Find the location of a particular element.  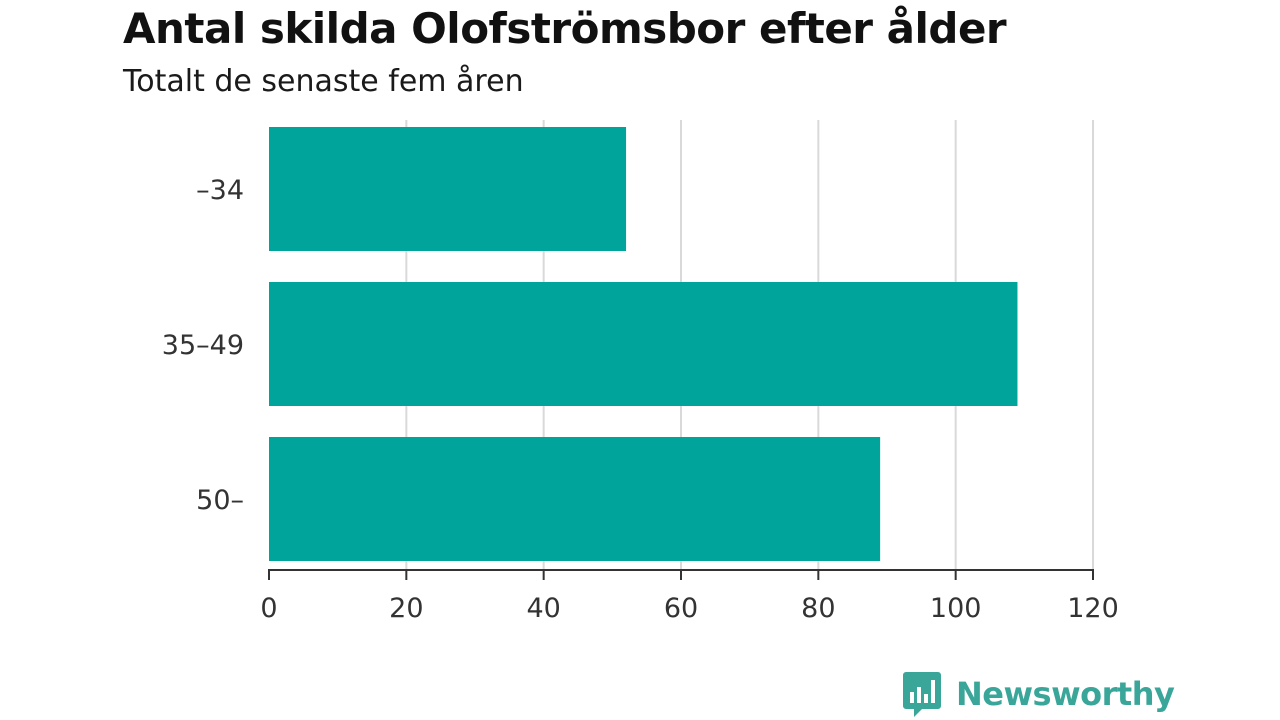

x-tick-label: 120 is located at coordinates (1093, 608).